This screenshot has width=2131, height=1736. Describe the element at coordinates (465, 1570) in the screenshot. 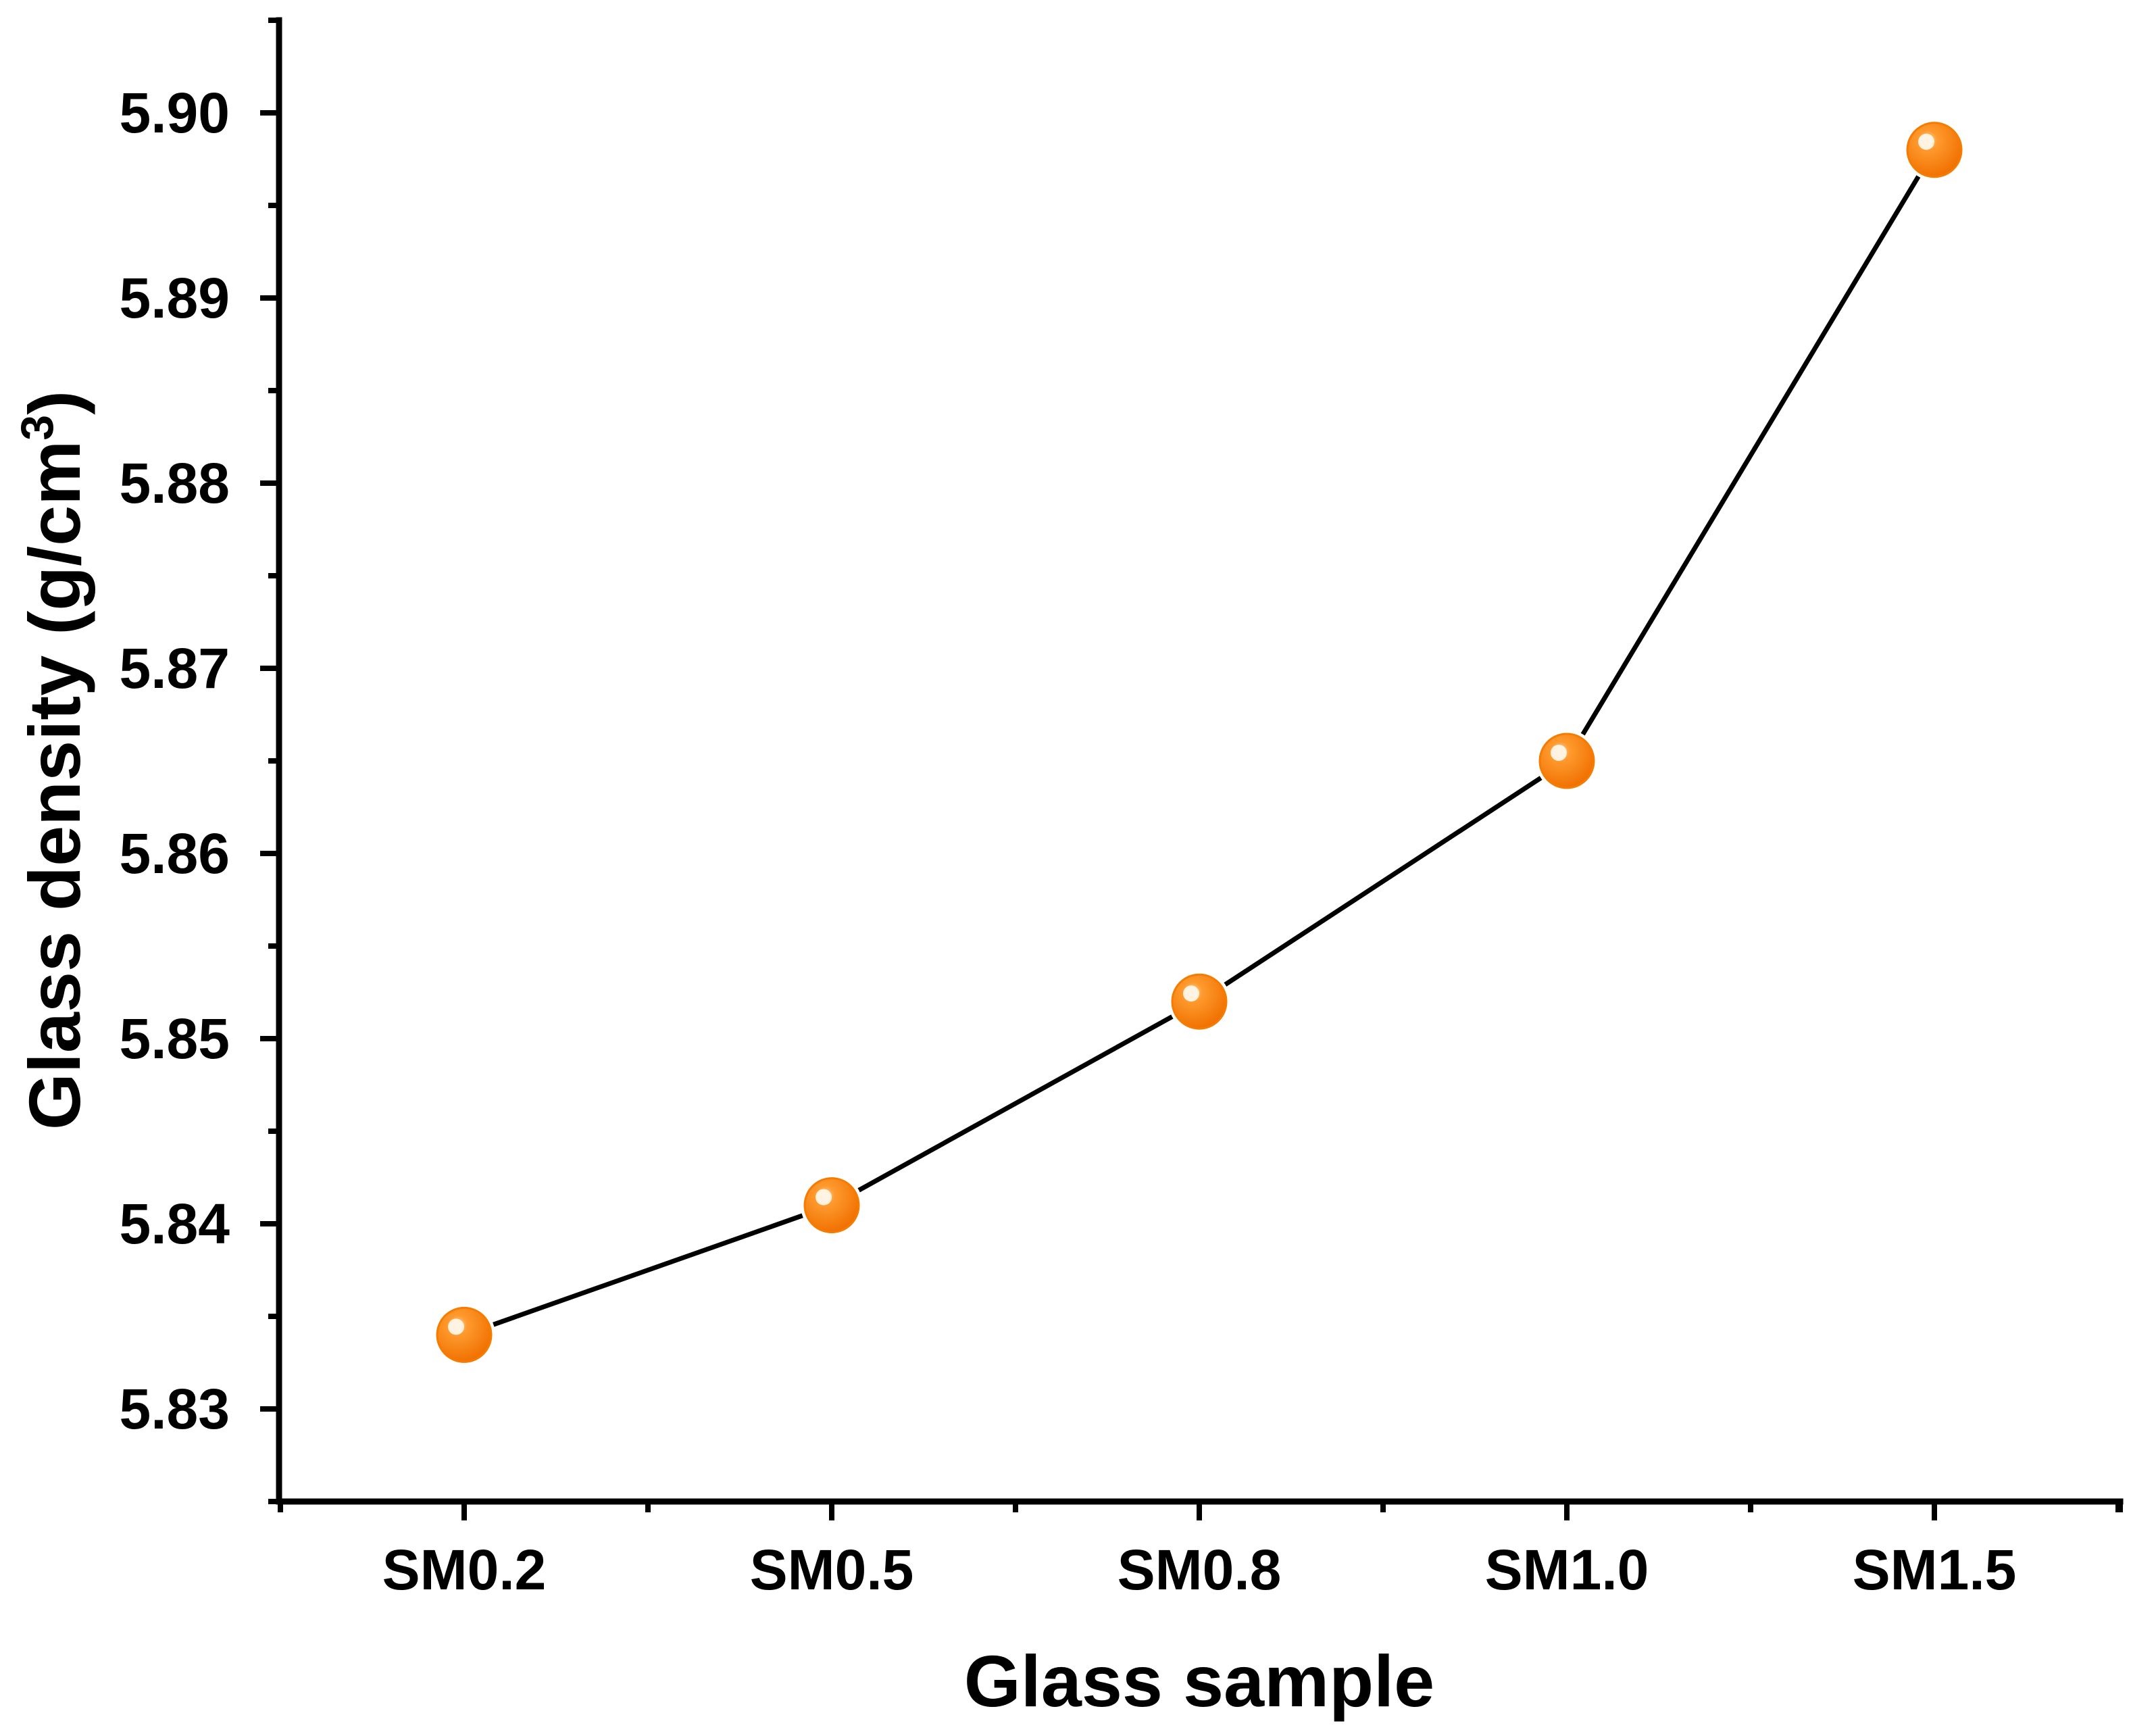

I see `x-tick-label: SM0.2` at that location.